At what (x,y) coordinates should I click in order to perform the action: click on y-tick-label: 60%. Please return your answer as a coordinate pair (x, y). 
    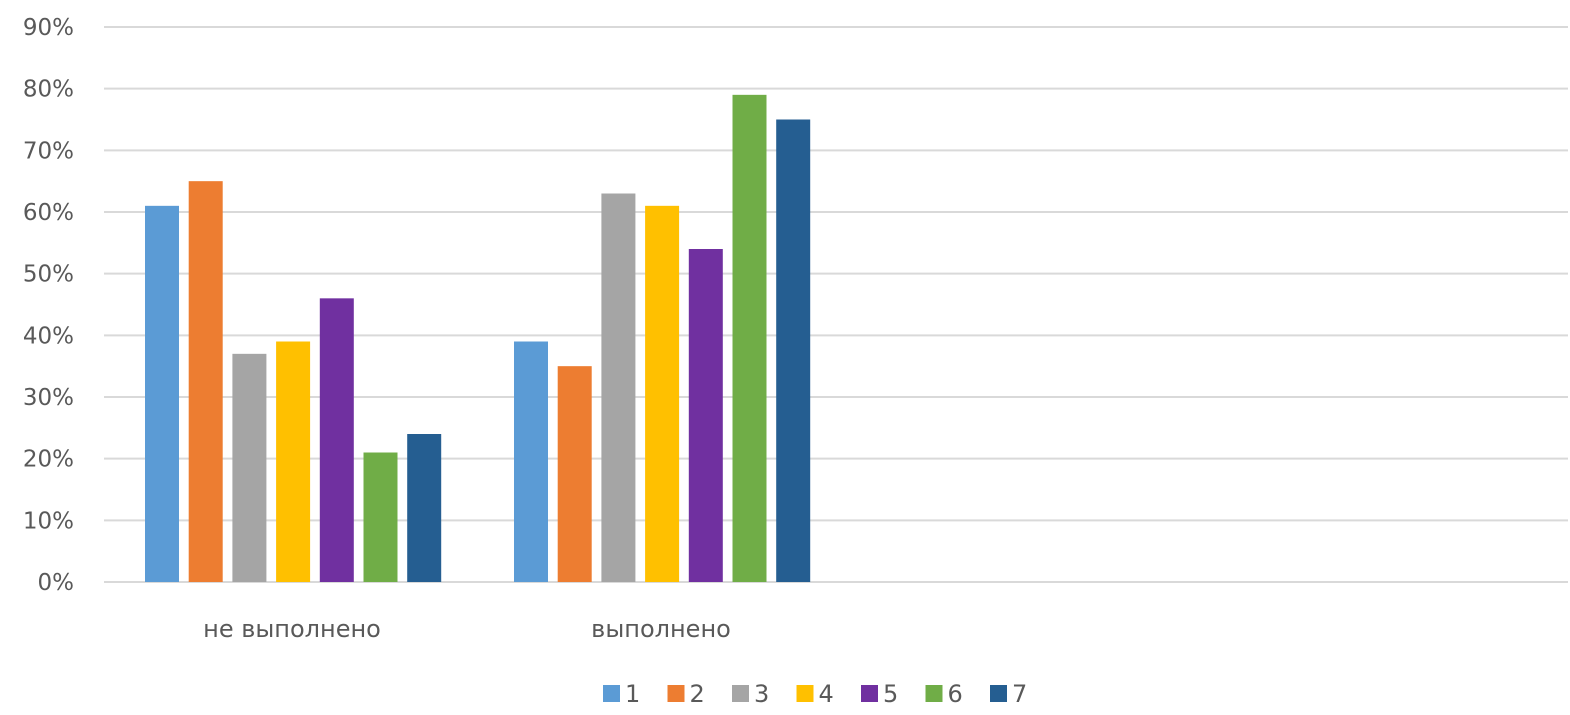
    Looking at the image, I should click on (48, 213).